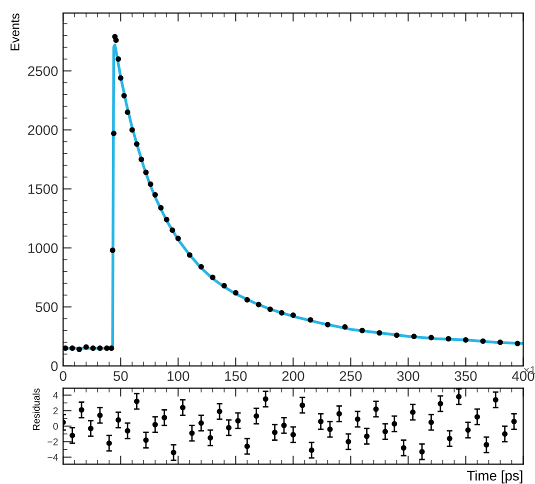 This screenshot has height=484, width=535. What do you see at coordinates (465, 376) in the screenshot?
I see `x-tick-label: 350` at bounding box center [465, 376].